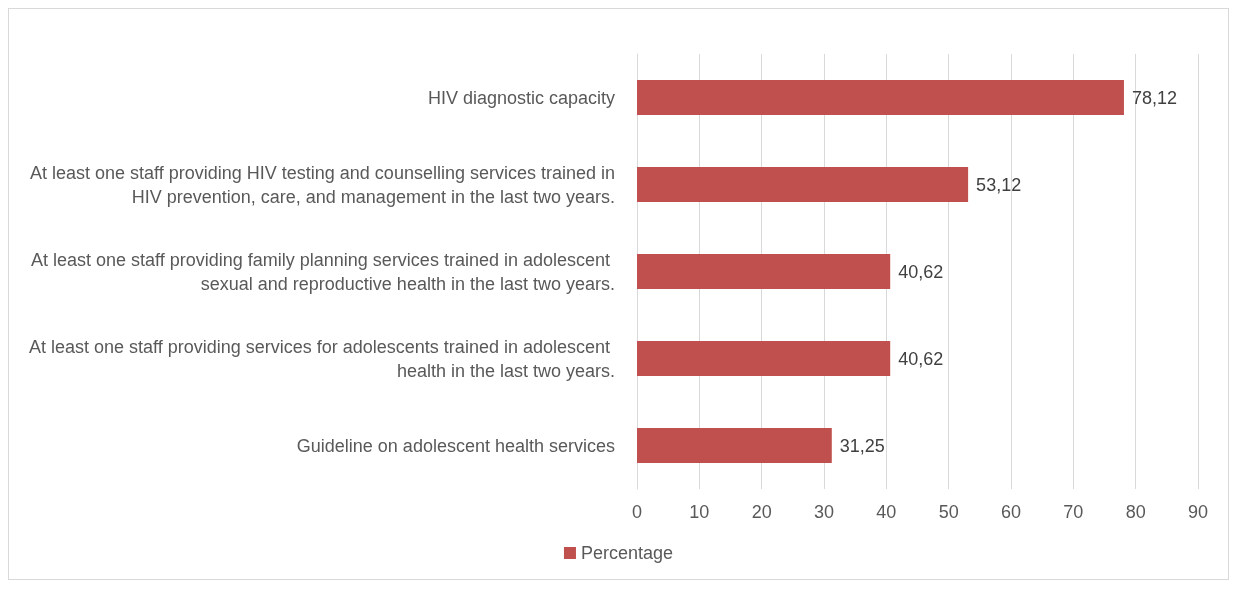 The width and height of the screenshot is (1239, 590). I want to click on y-tick-label: HIV diagnostic capacity, so click(521, 97).